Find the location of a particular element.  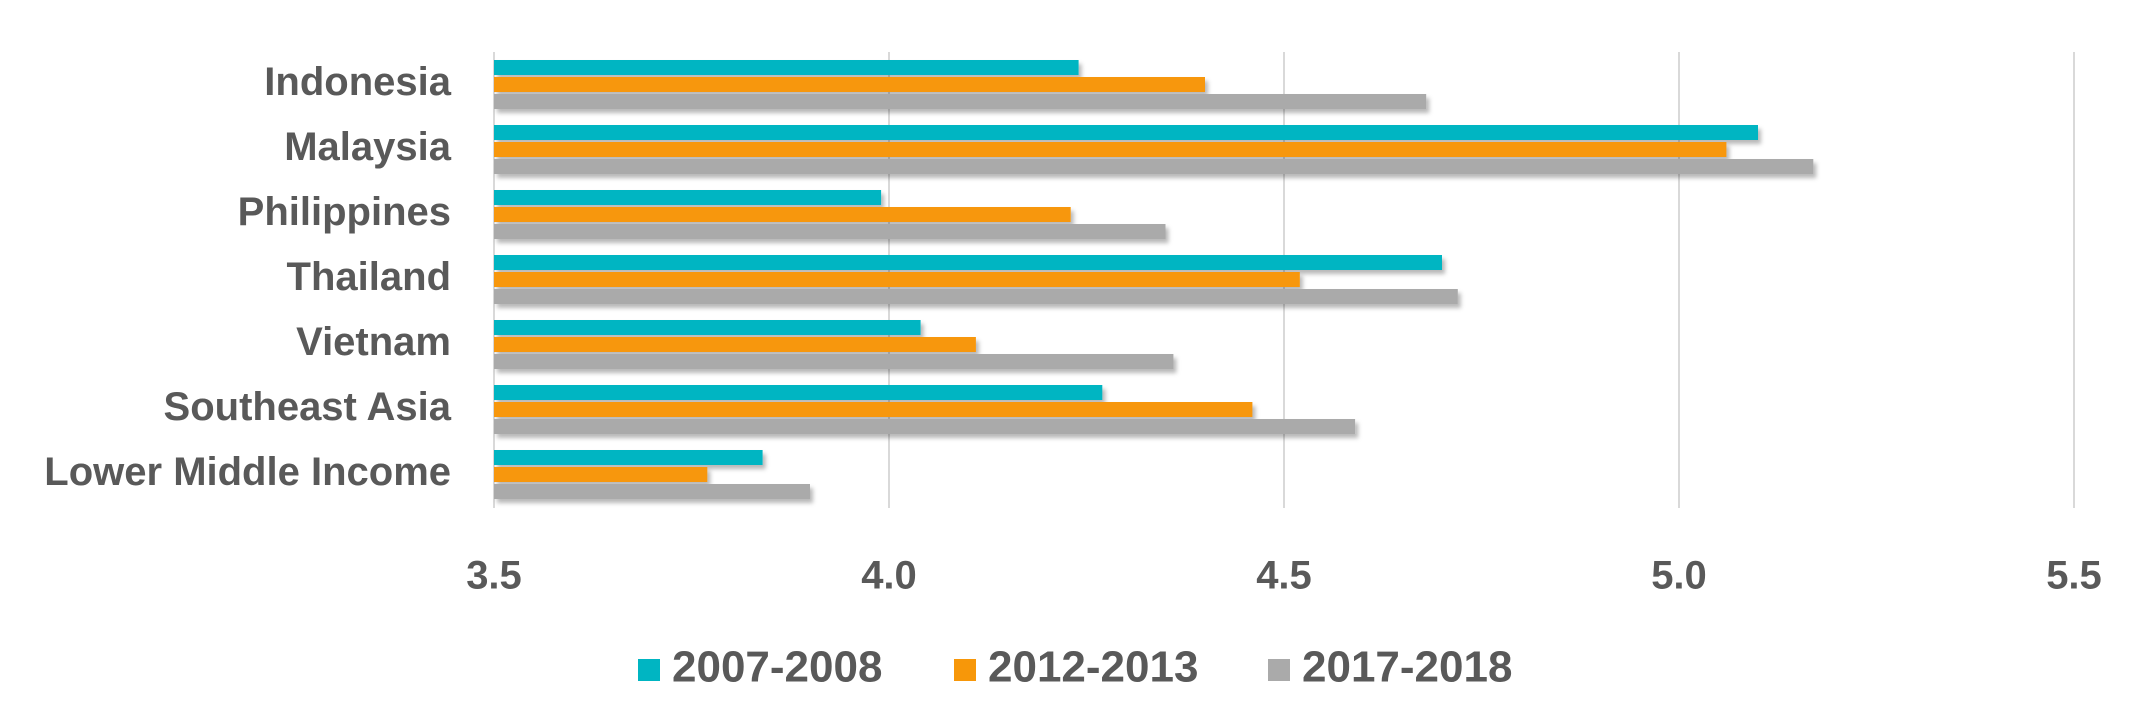

x-tick-label: 5.5 is located at coordinates (2074, 576).